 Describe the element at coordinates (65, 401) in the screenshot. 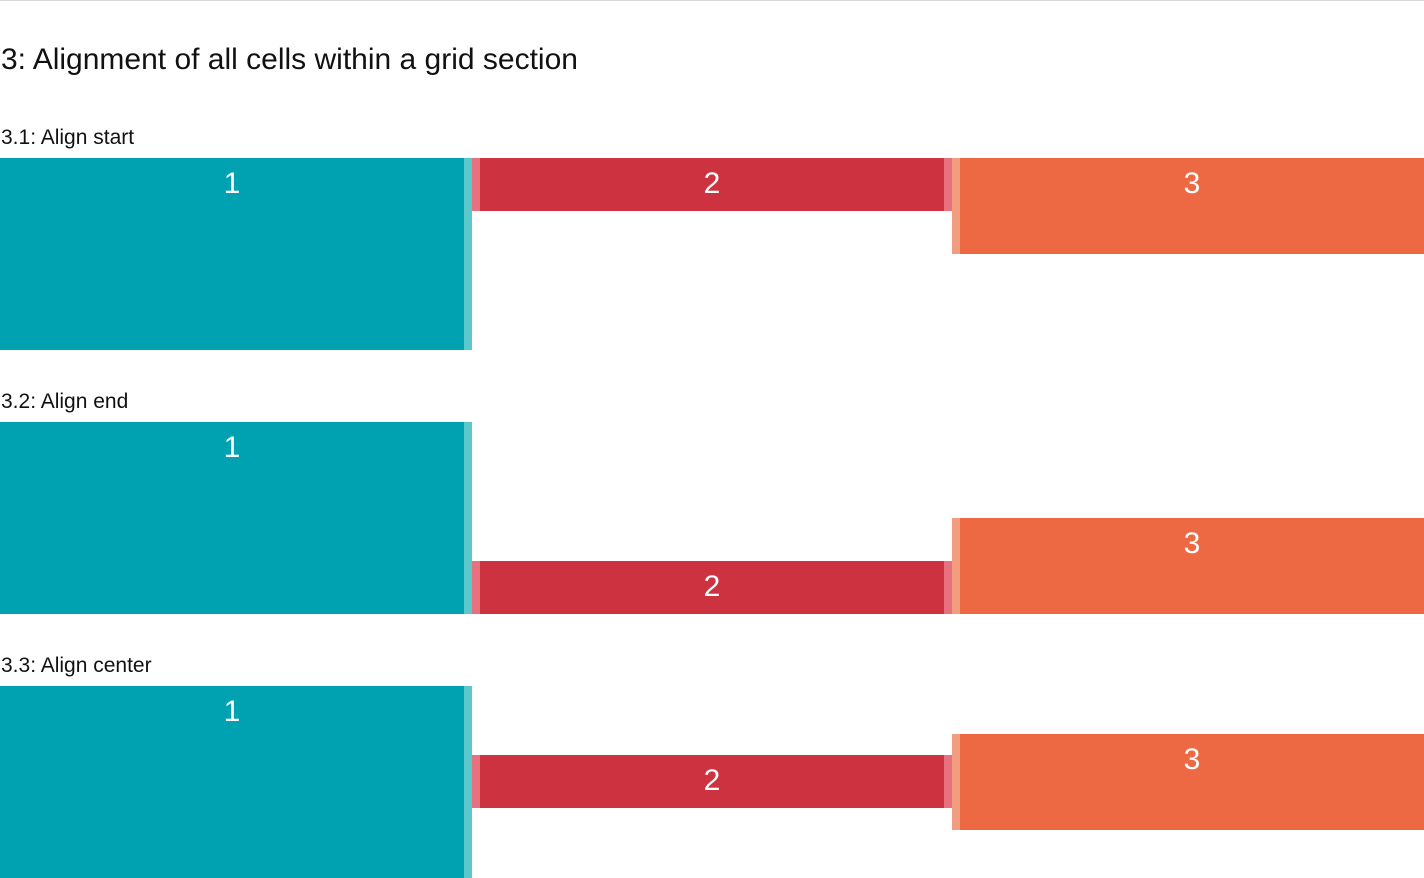

I see `section-title: 3.2: Align end` at that location.